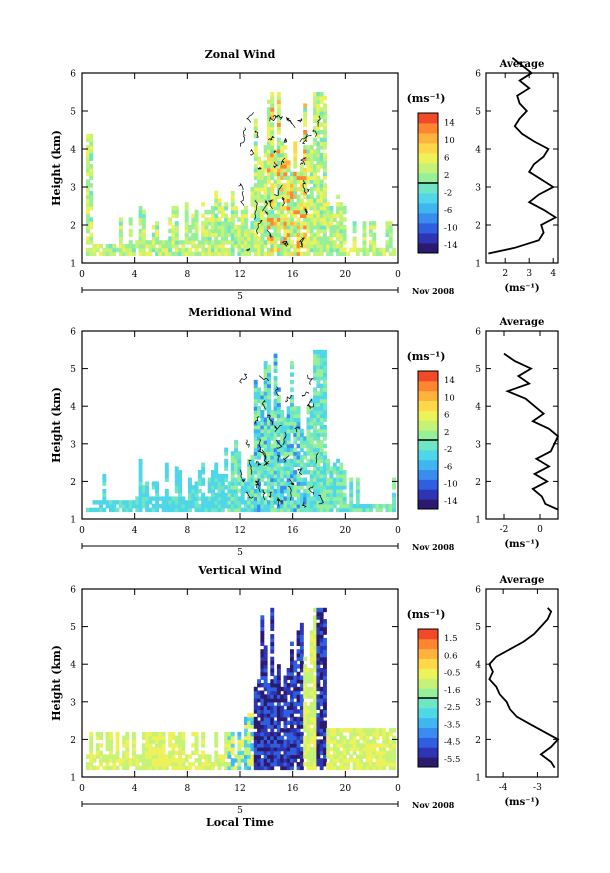 This screenshot has width=610, height=873. I want to click on colorbar-swatch, so click(428, 168).